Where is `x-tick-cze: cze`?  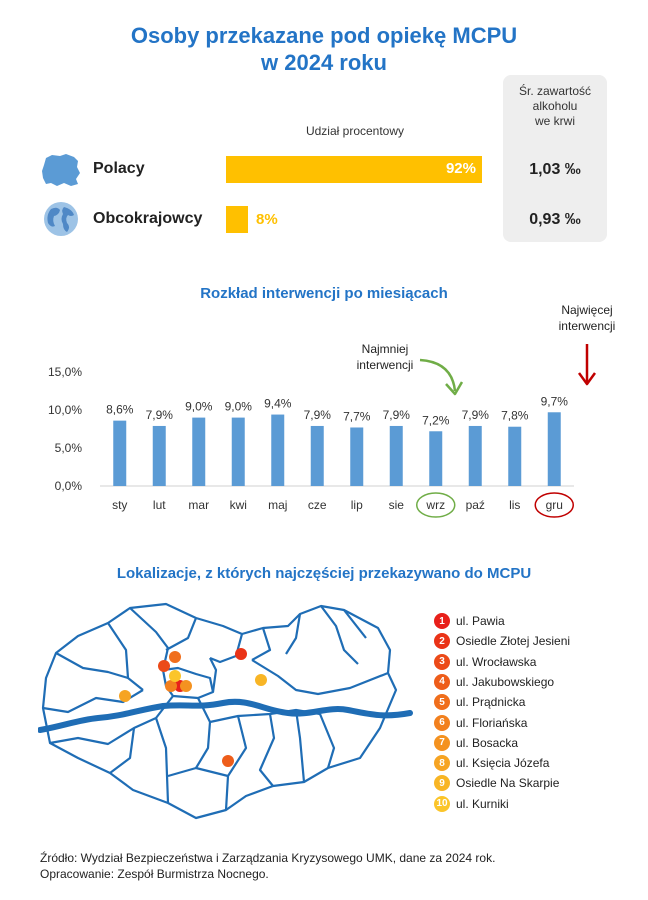 x-tick-cze: cze is located at coordinates (317, 505).